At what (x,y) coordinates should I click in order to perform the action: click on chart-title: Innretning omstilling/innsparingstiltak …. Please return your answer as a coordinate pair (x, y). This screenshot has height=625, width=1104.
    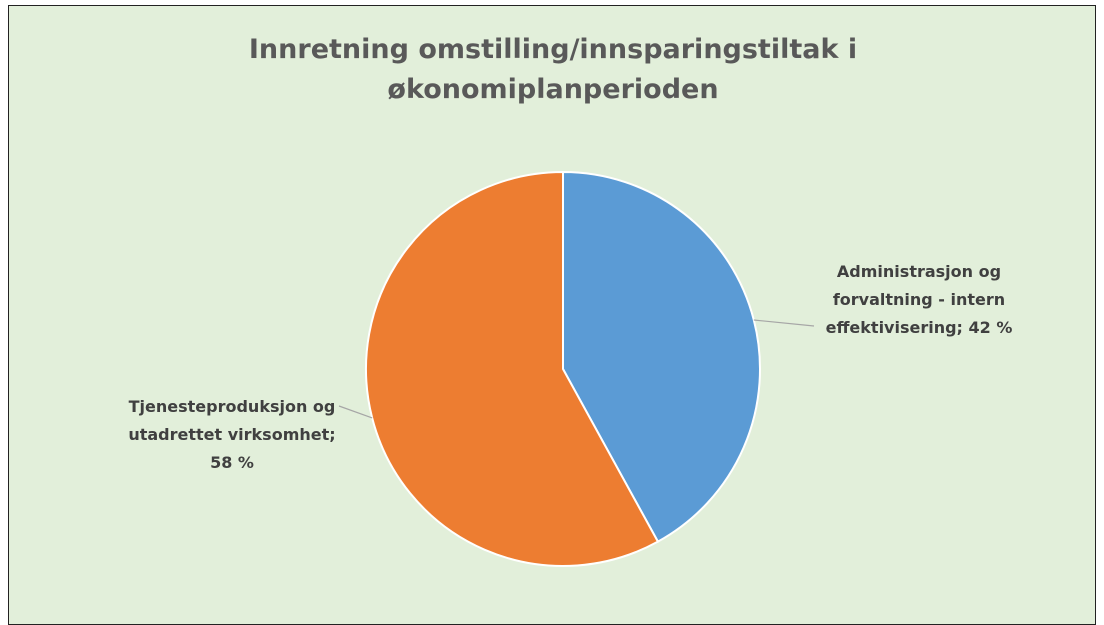
    Looking at the image, I should click on (553, 69).